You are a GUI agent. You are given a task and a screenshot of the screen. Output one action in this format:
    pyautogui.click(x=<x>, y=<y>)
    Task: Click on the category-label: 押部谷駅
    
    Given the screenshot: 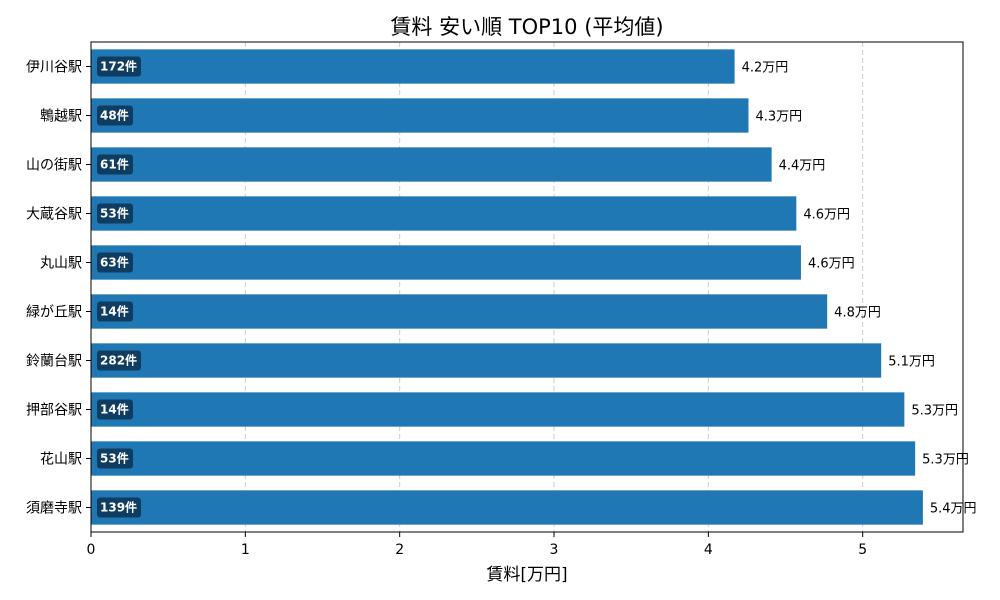 What is the action you would take?
    pyautogui.click(x=54, y=411)
    